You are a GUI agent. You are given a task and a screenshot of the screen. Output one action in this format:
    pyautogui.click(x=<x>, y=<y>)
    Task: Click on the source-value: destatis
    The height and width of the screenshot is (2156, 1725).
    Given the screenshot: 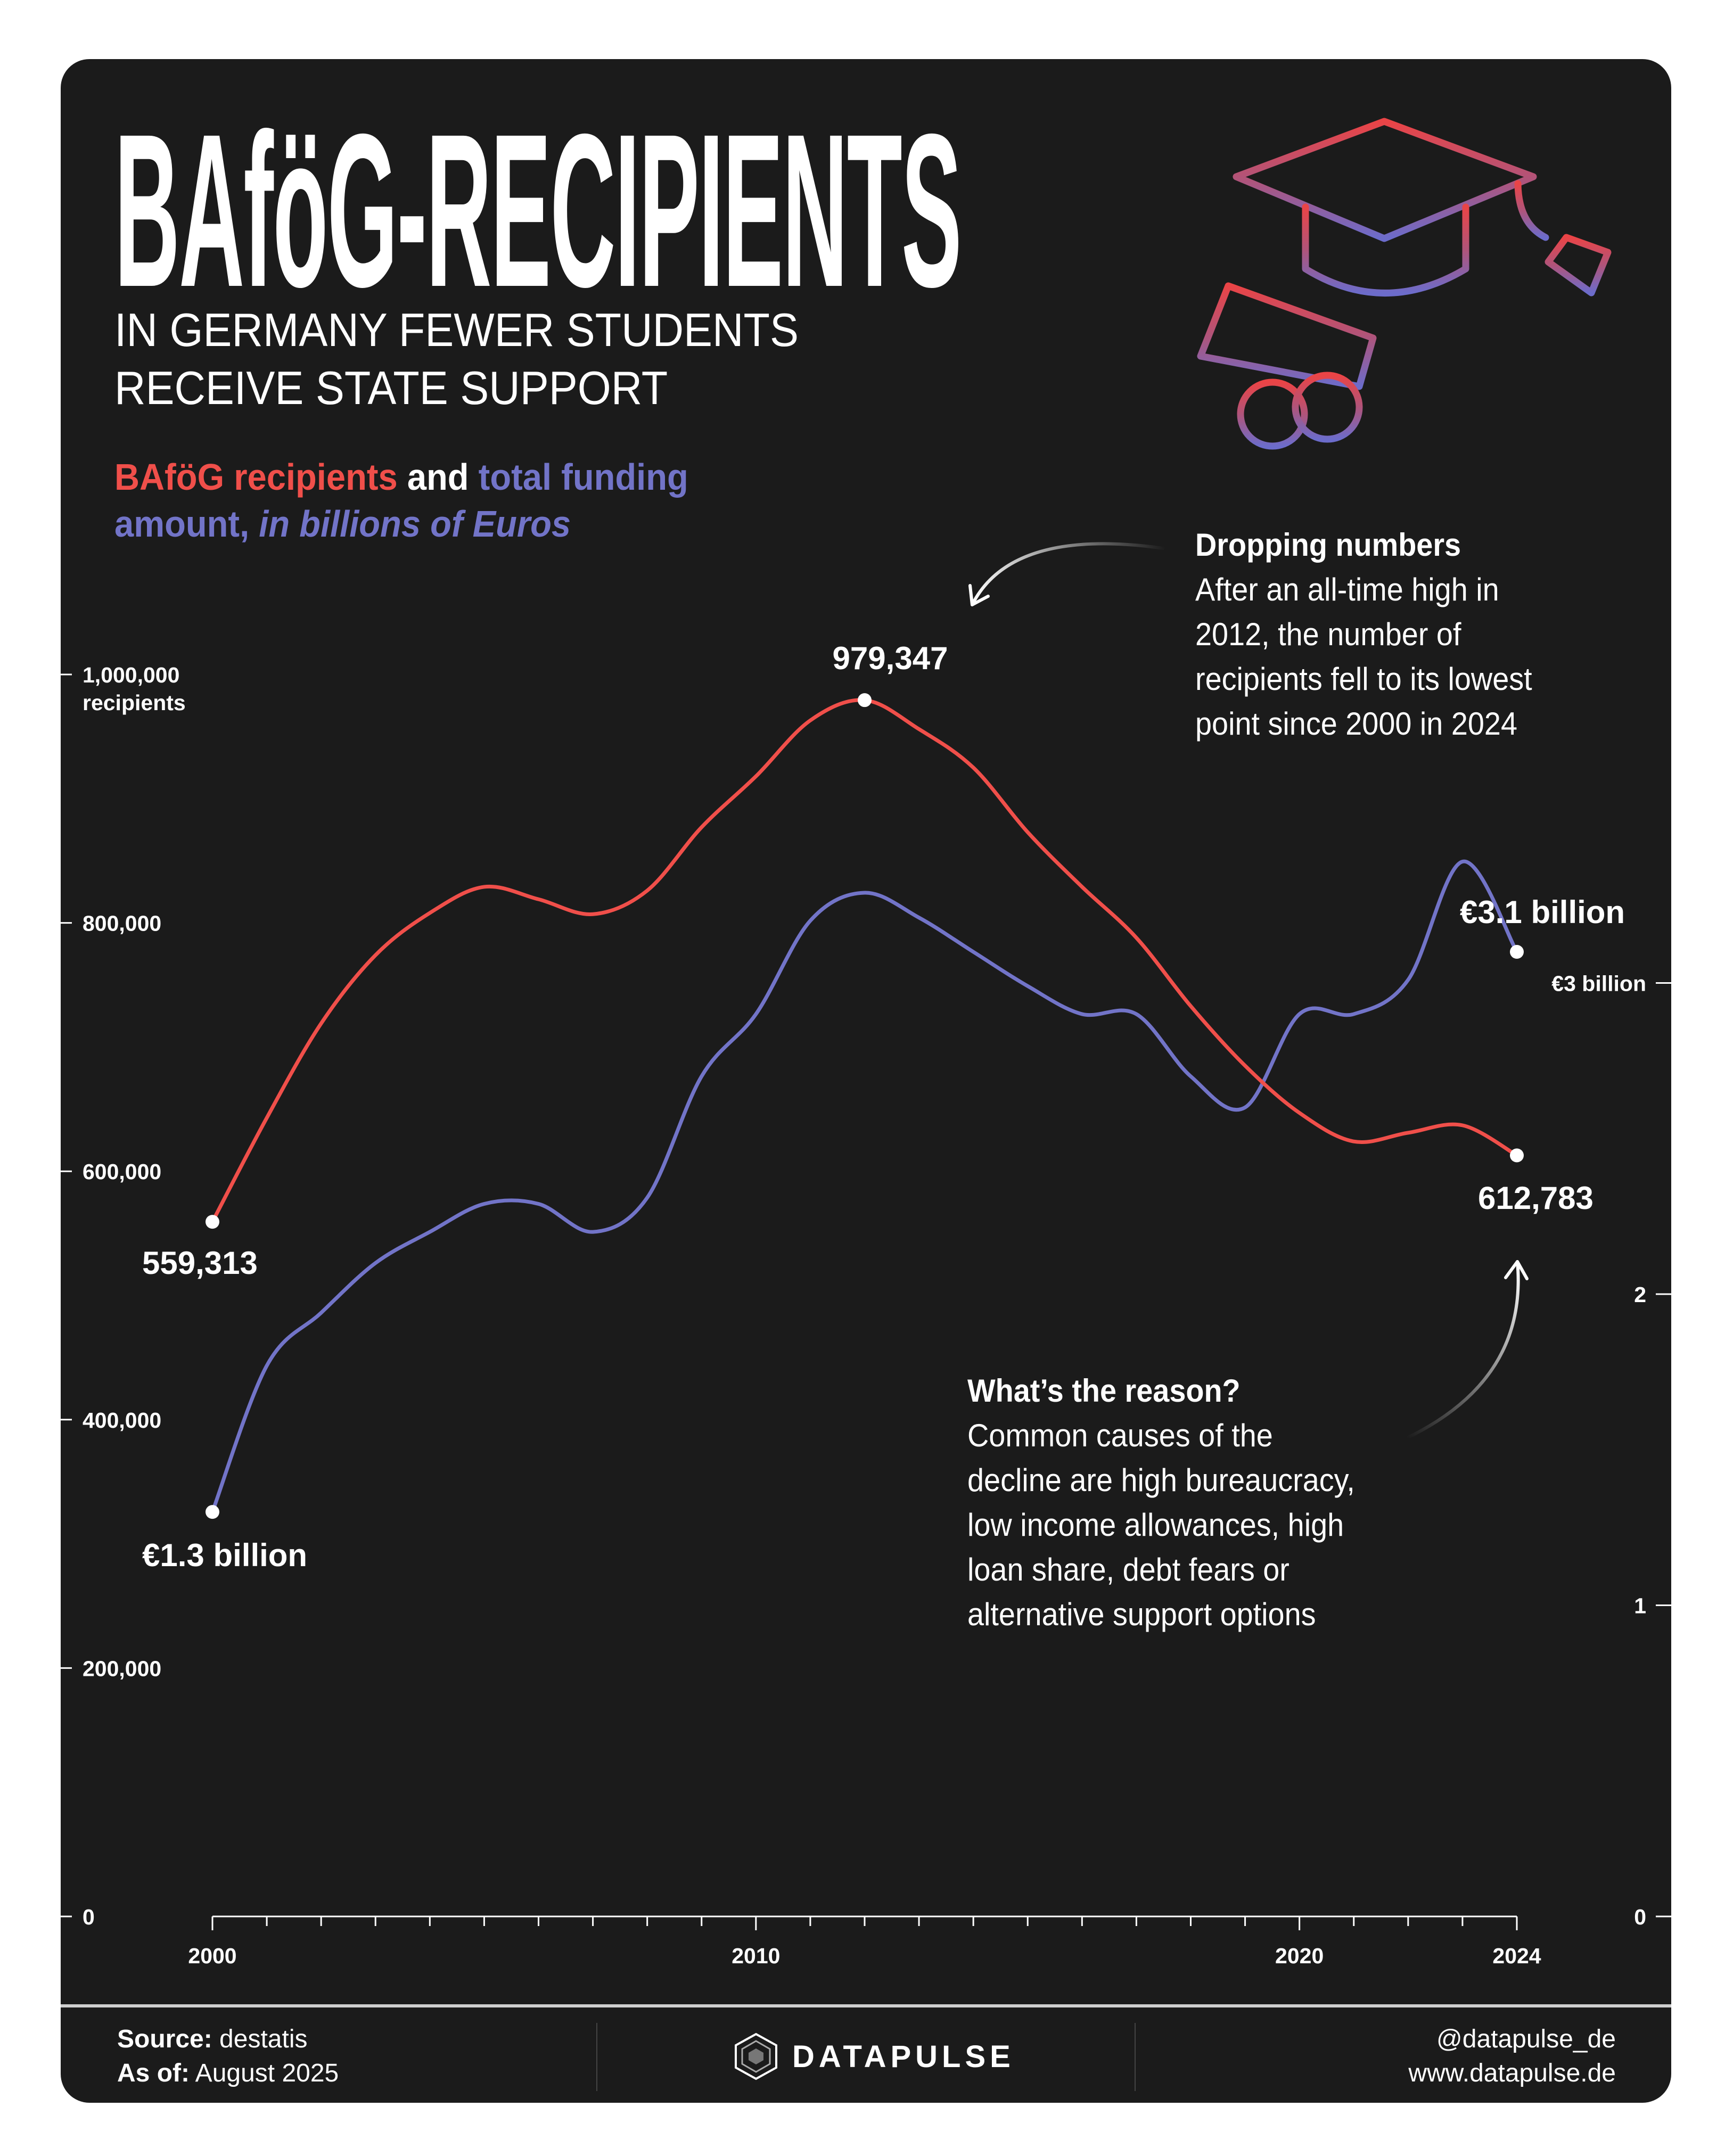 What is the action you would take?
    pyautogui.click(x=260, y=2039)
    